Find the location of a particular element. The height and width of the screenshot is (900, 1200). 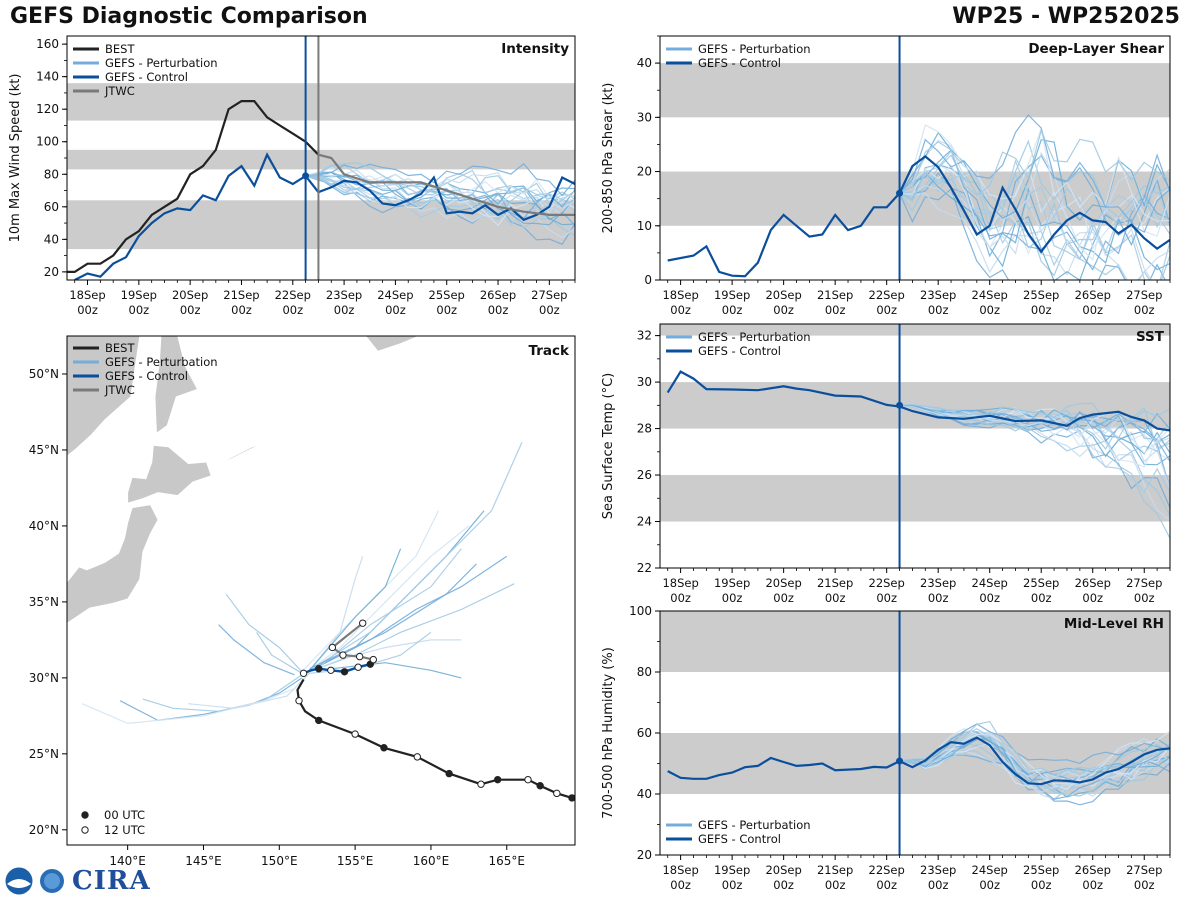

sst-perturbation-line is located at coordinates (1034, 421).